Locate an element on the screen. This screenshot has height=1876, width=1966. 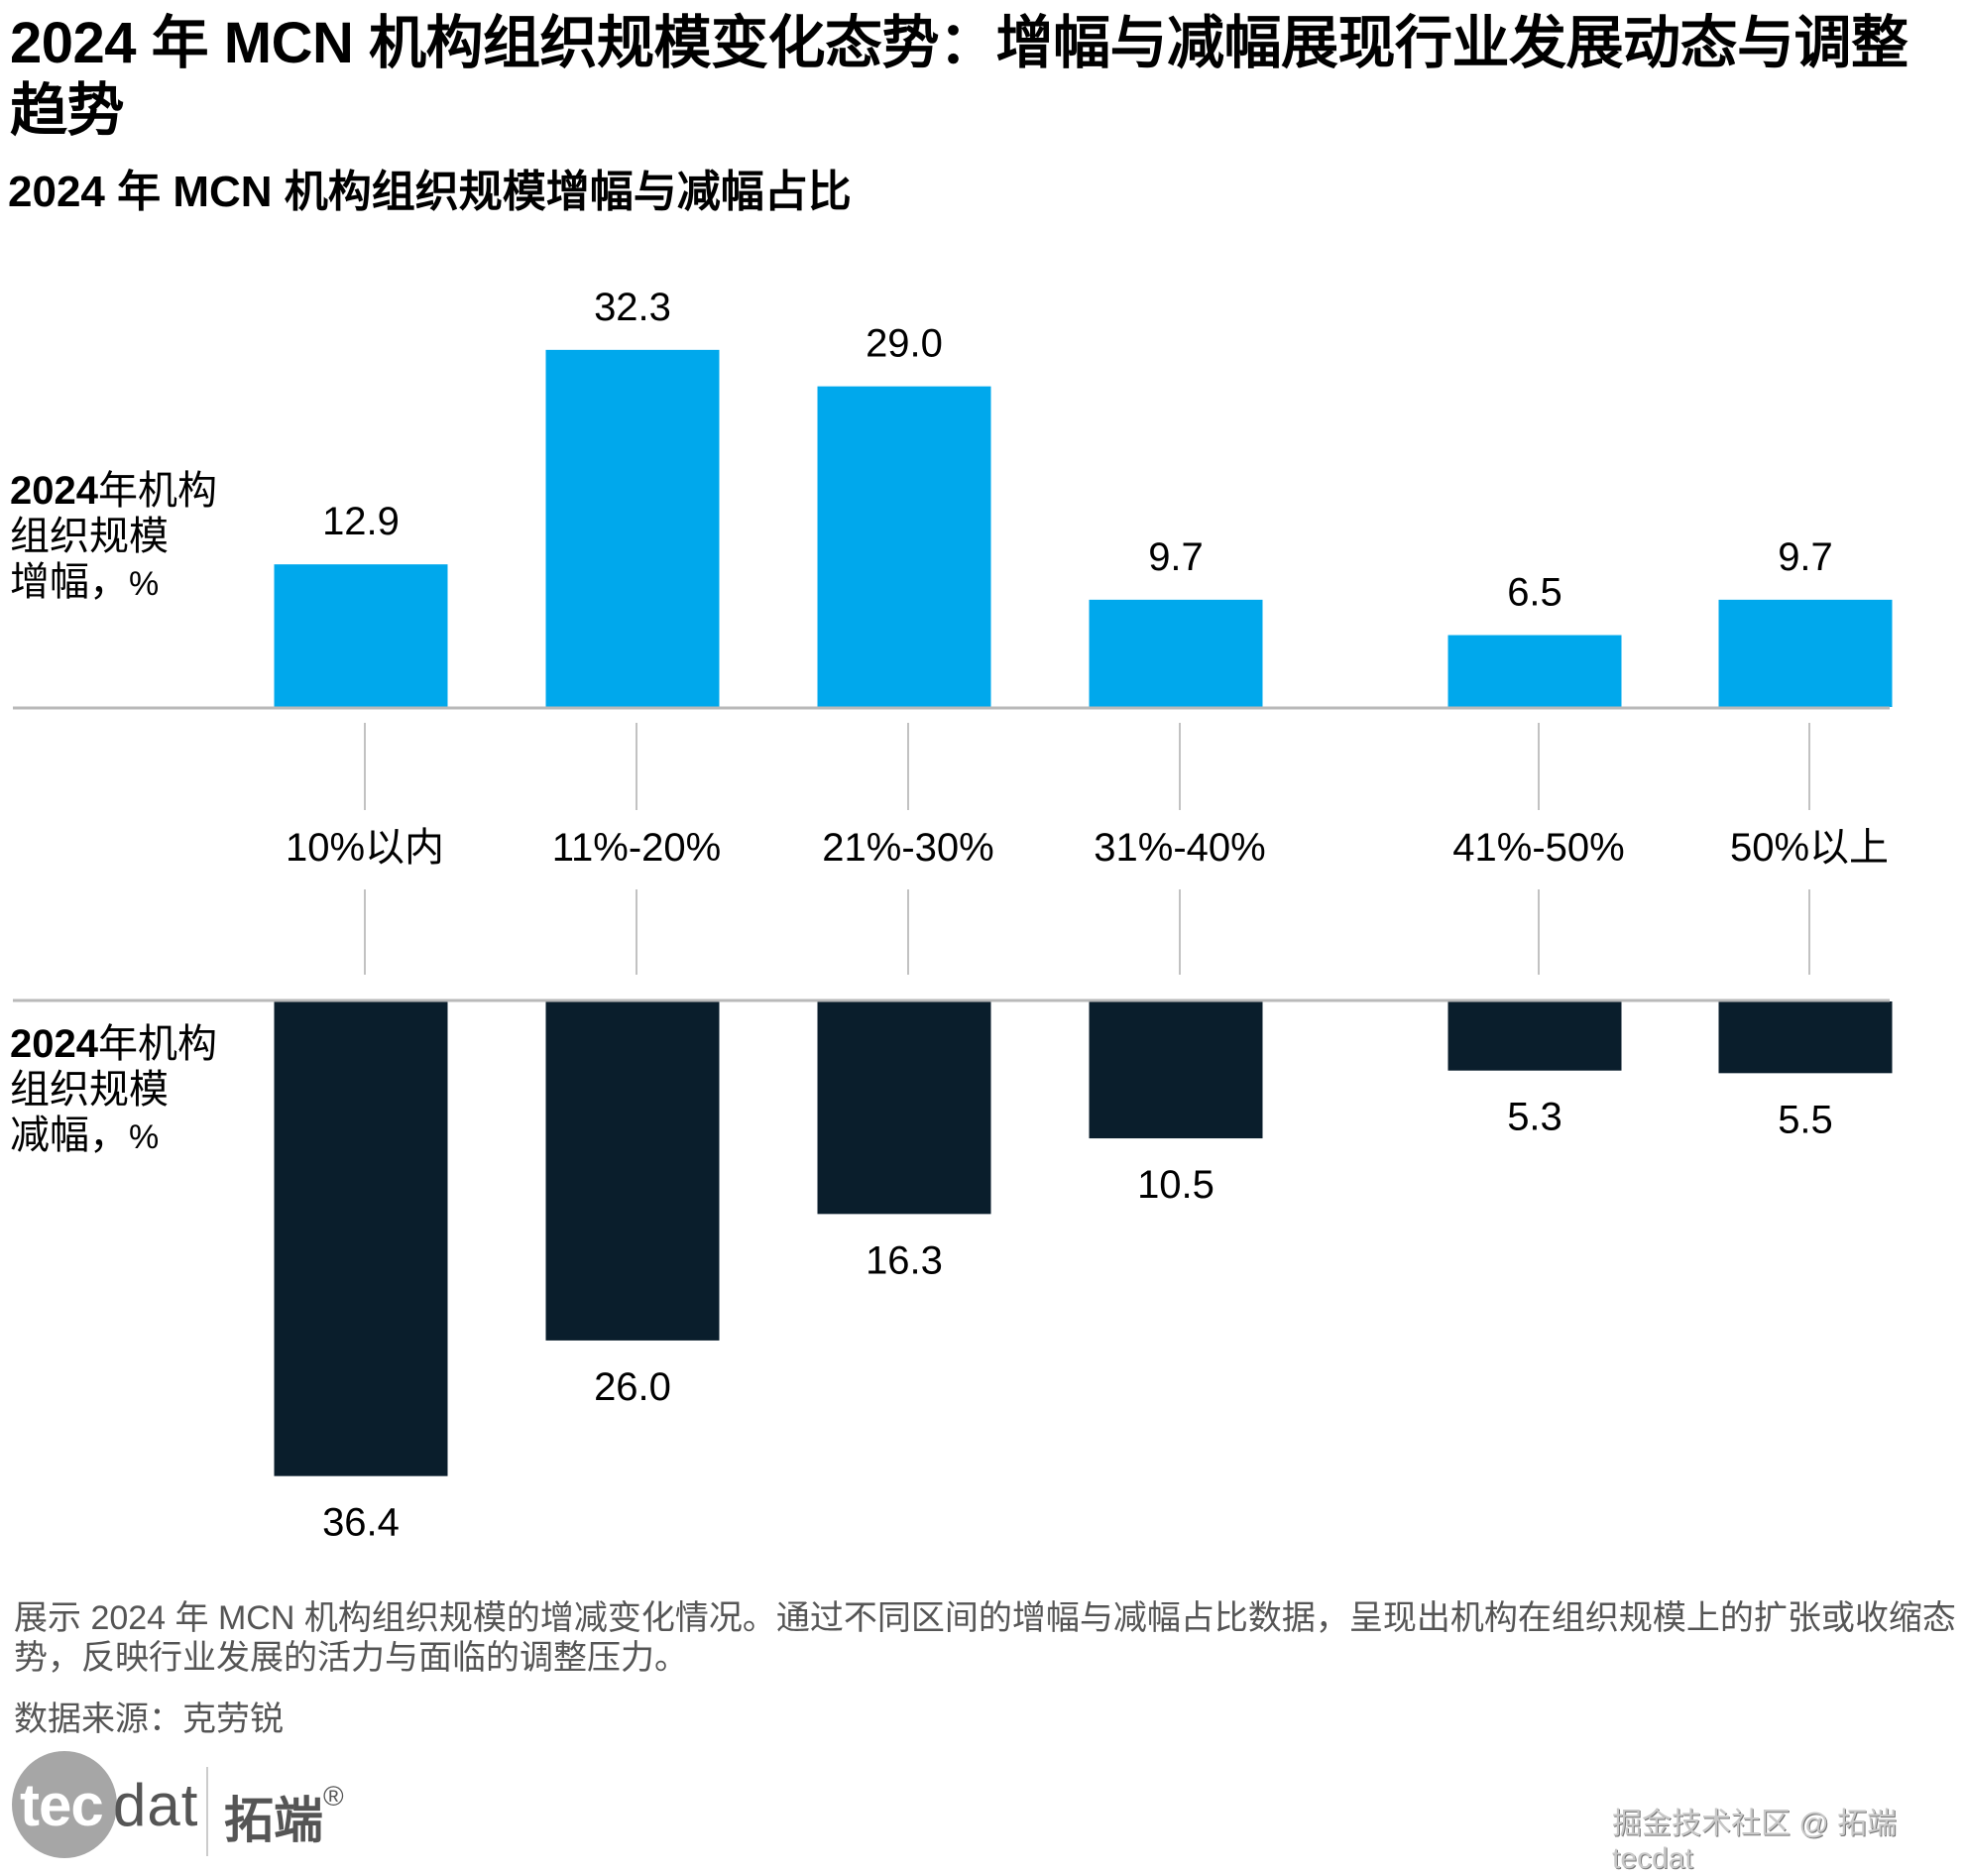
logo-text-cn: 拓端® is located at coordinates (284, 1816).